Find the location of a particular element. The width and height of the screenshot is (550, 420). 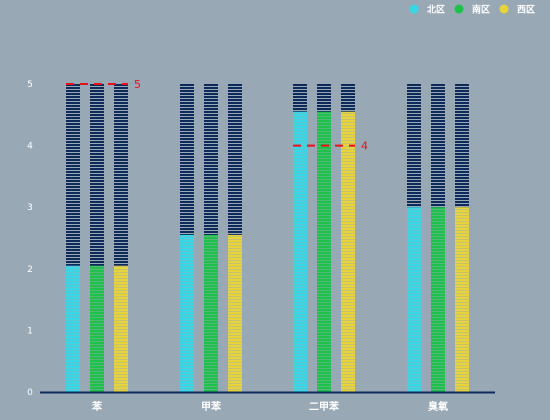

reference-lines: 54 is located at coordinates (217, 115).